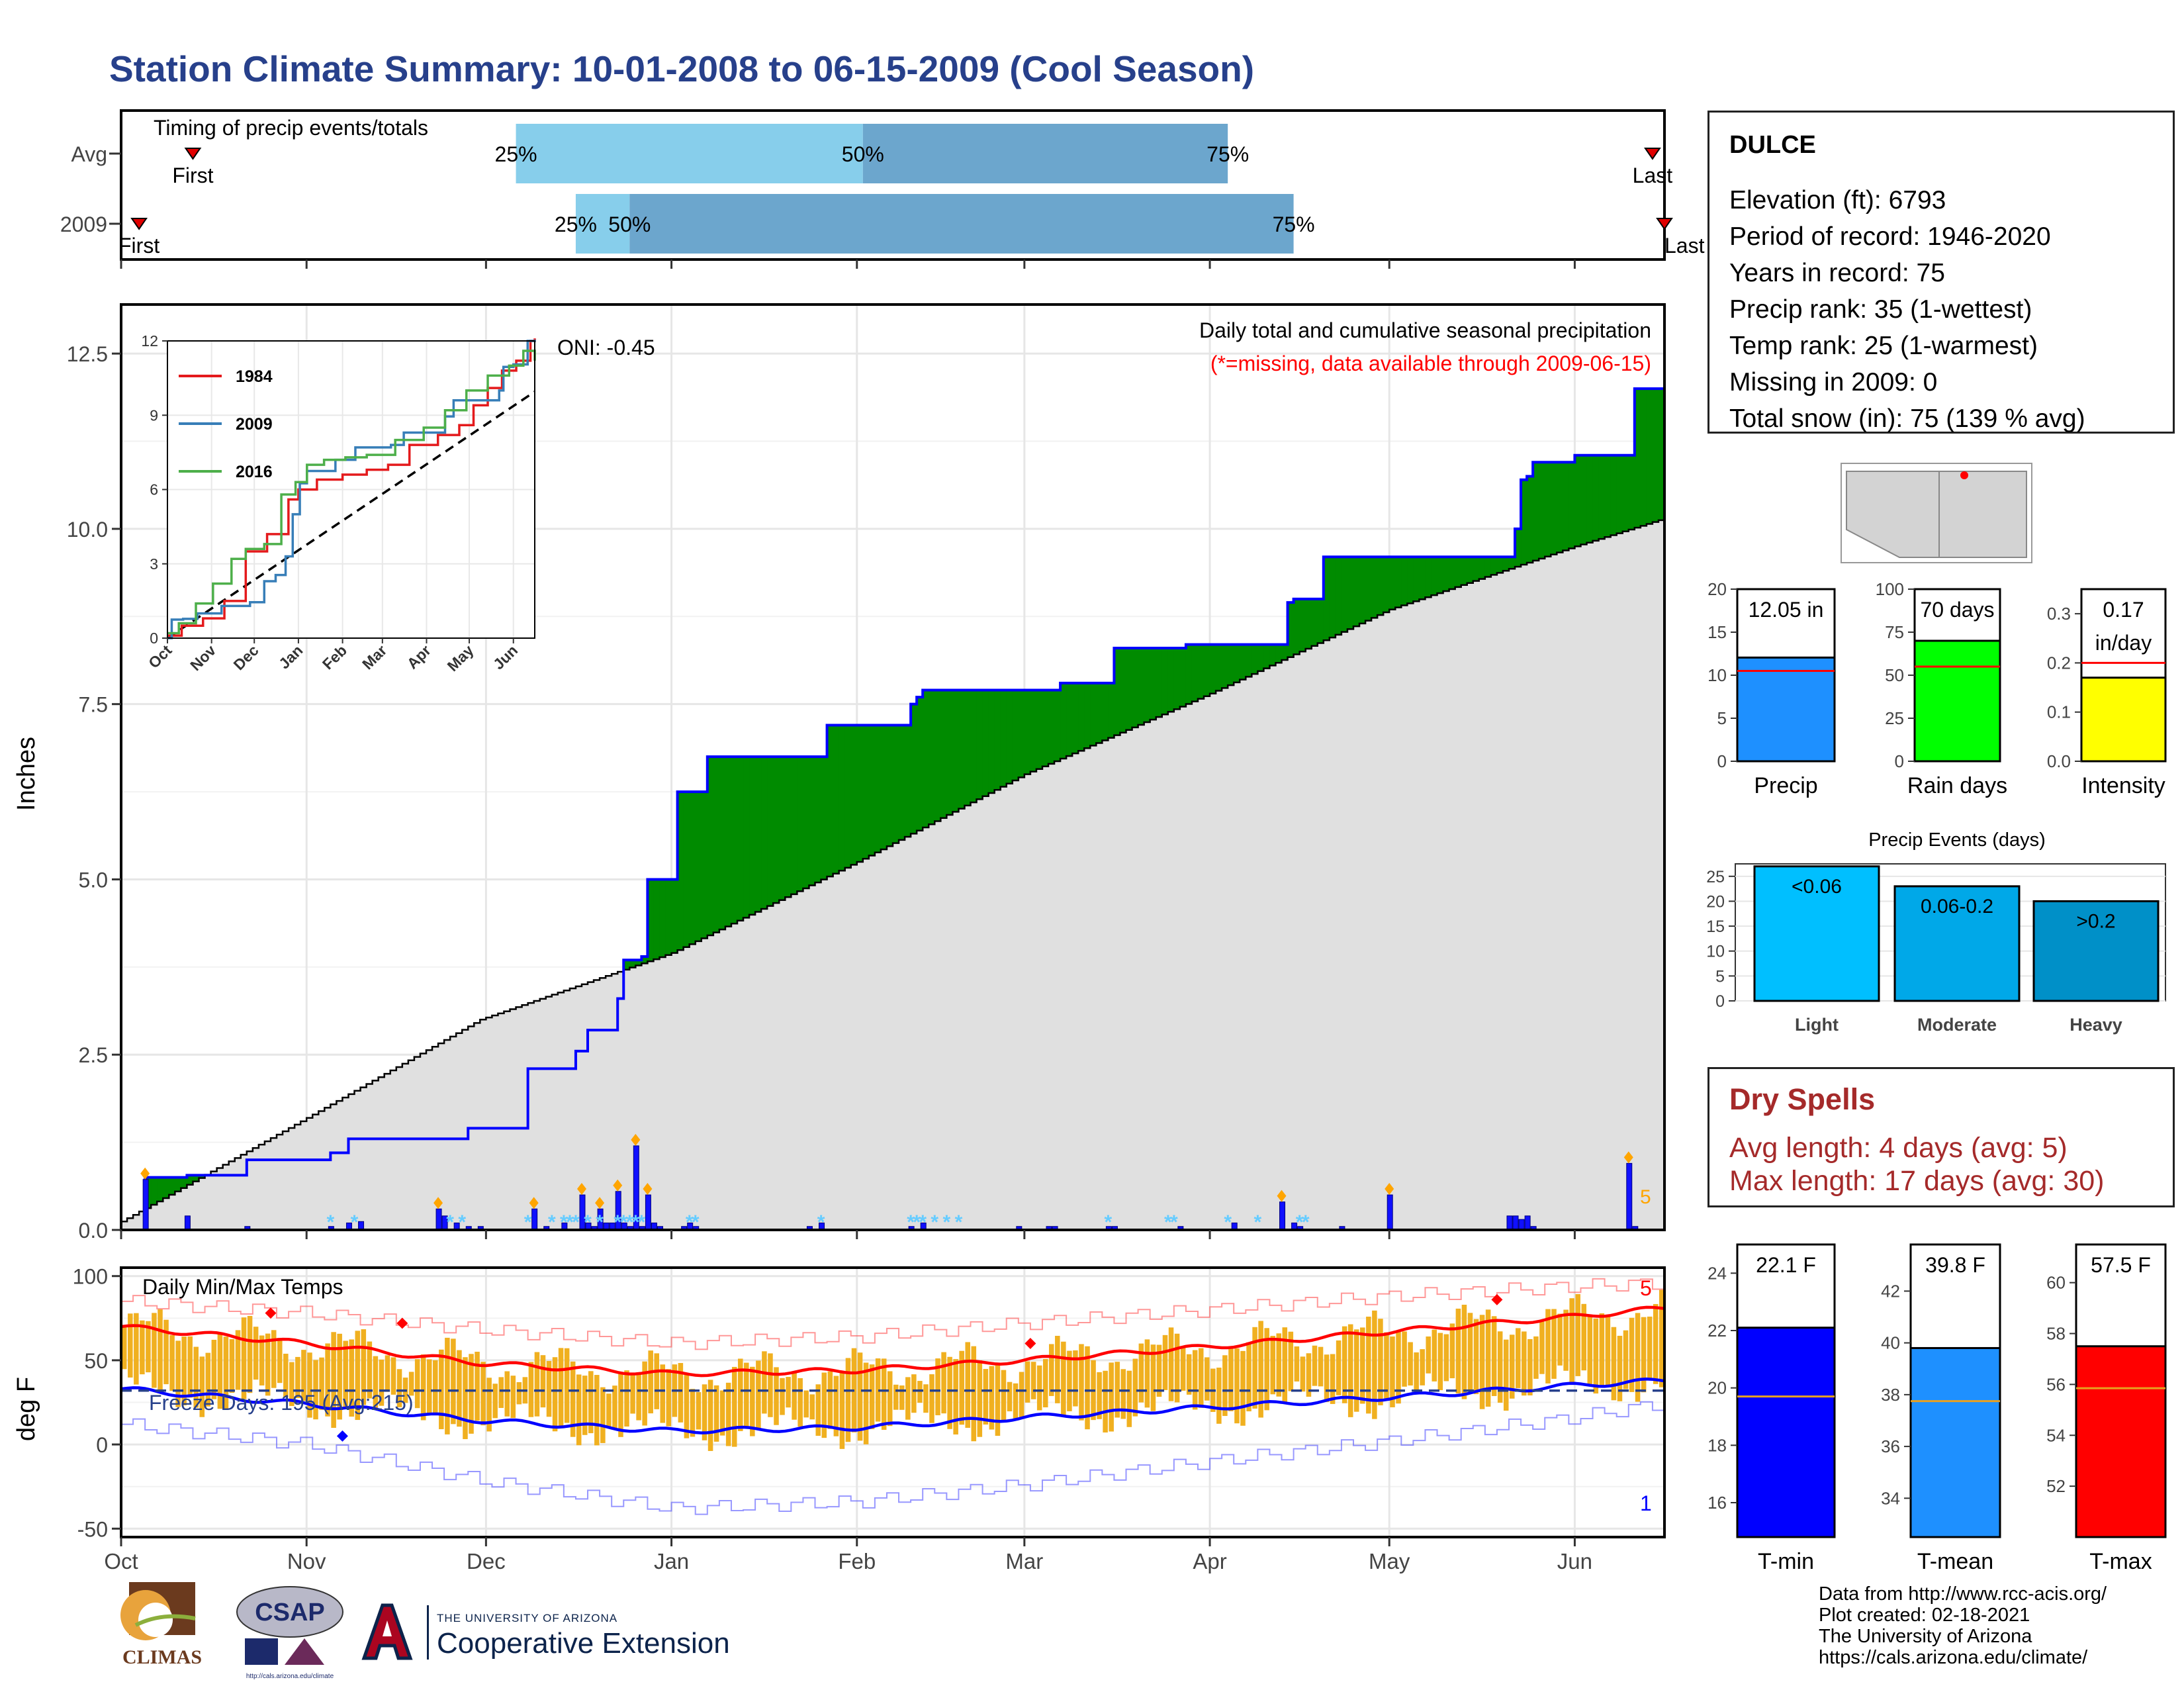 Image resolution: width=2184 pixels, height=1688 pixels. Describe the element at coordinates (242, 1287) in the screenshot. I see `temp-panel-title: Daily Min/Max Temps` at that location.